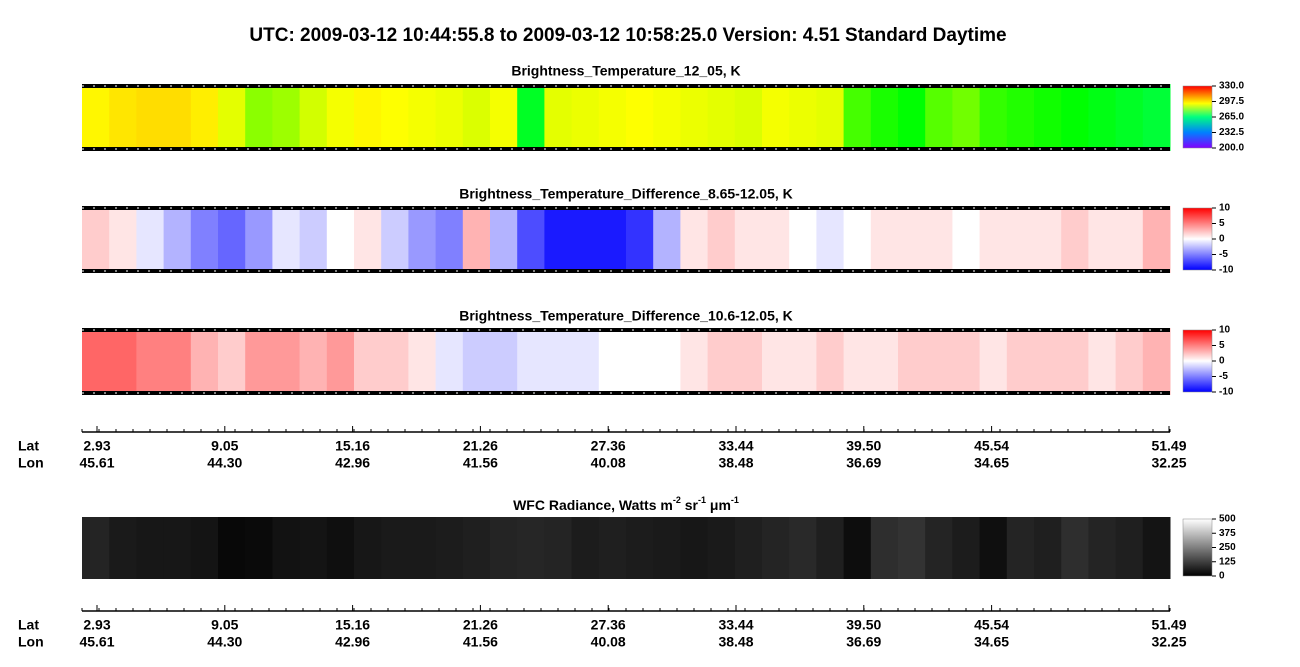 The width and height of the screenshot is (1300, 667). I want to click on x-tick-label: 39.50, so click(863, 446).